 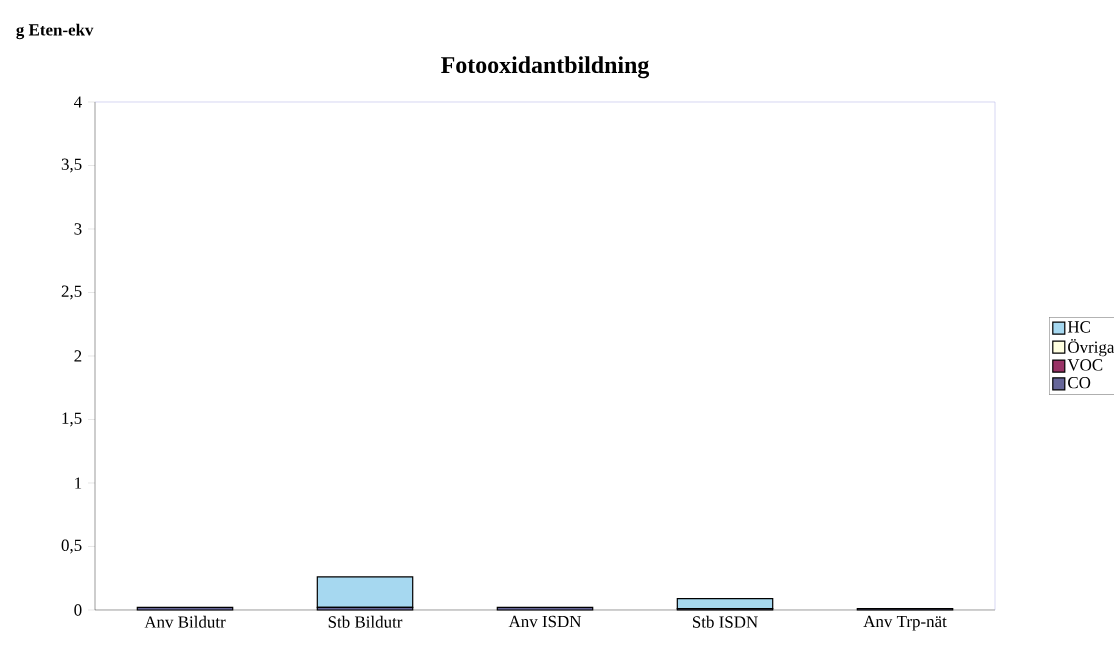 What do you see at coordinates (71, 546) in the screenshot?
I see `y-tick-label: 0,5` at bounding box center [71, 546].